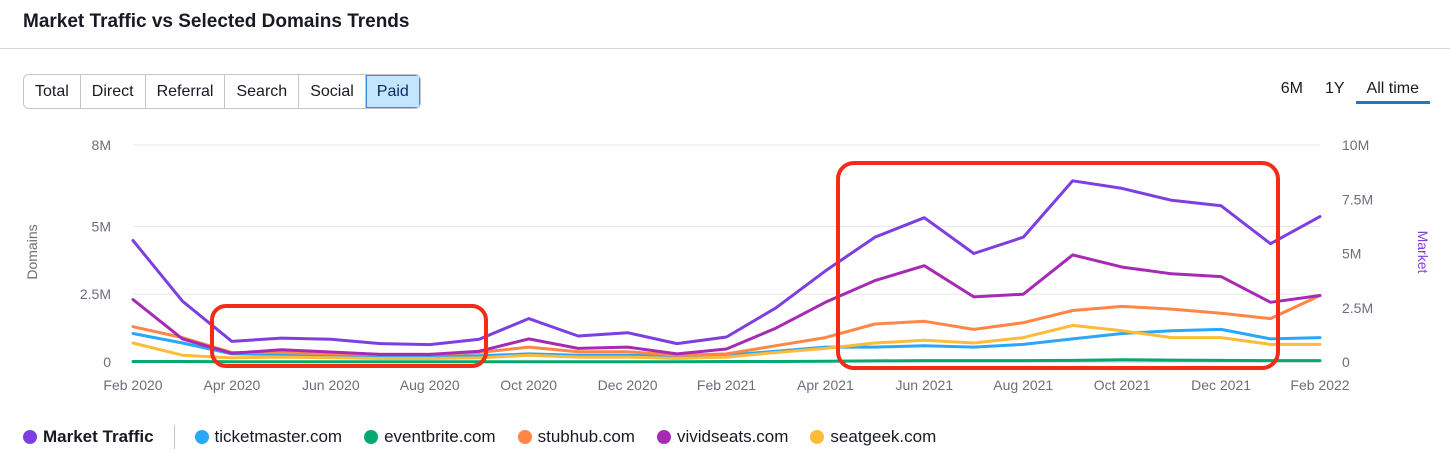  What do you see at coordinates (132, 385) in the screenshot?
I see `x-tick-label: Feb 2020` at bounding box center [132, 385].